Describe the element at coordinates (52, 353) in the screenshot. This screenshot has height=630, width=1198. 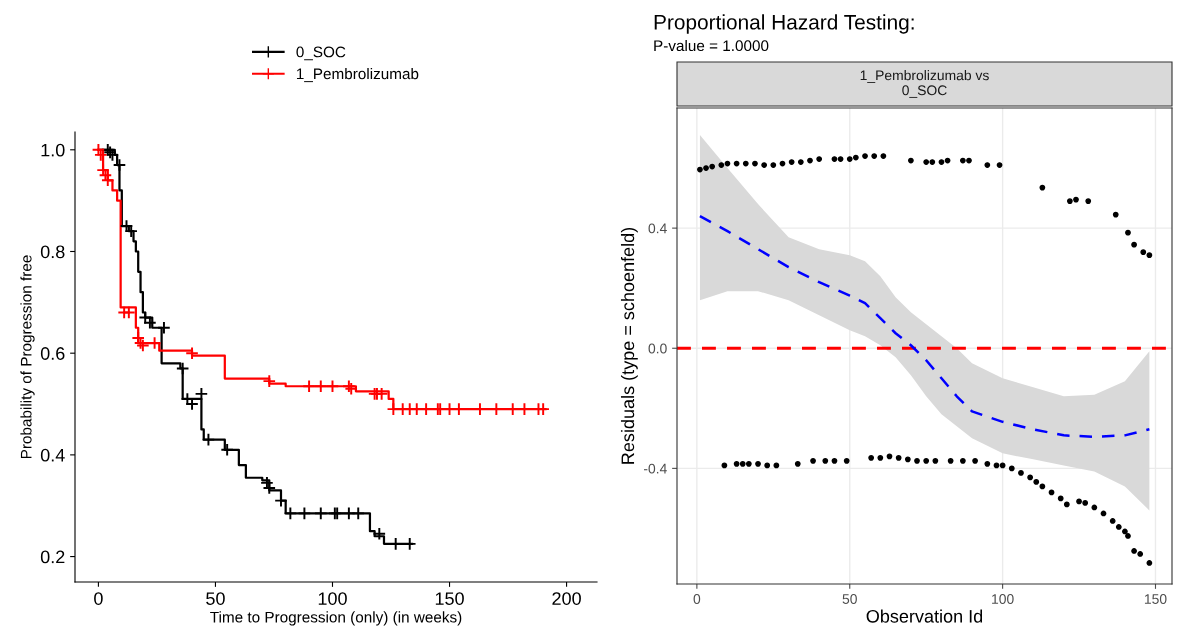
I see `y-tick-label: 0.6` at that location.